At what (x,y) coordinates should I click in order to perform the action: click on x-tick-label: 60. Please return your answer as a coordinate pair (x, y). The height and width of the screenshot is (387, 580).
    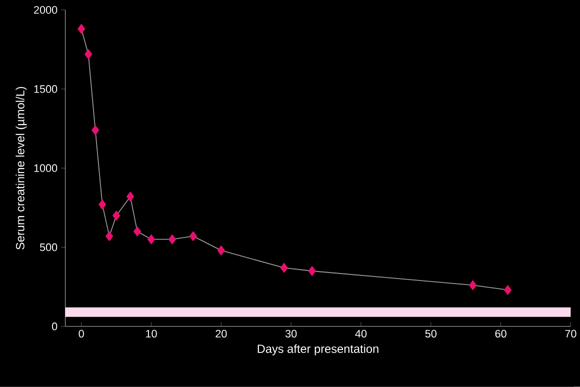
    Looking at the image, I should click on (500, 334).